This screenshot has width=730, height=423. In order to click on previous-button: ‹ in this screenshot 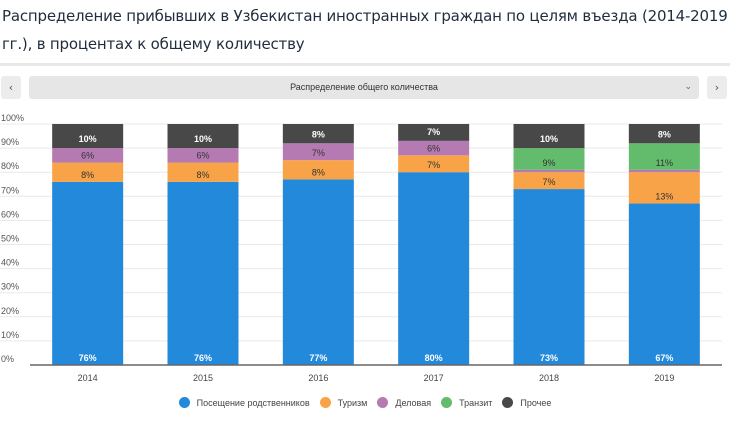, I will do `click(11, 87)`.